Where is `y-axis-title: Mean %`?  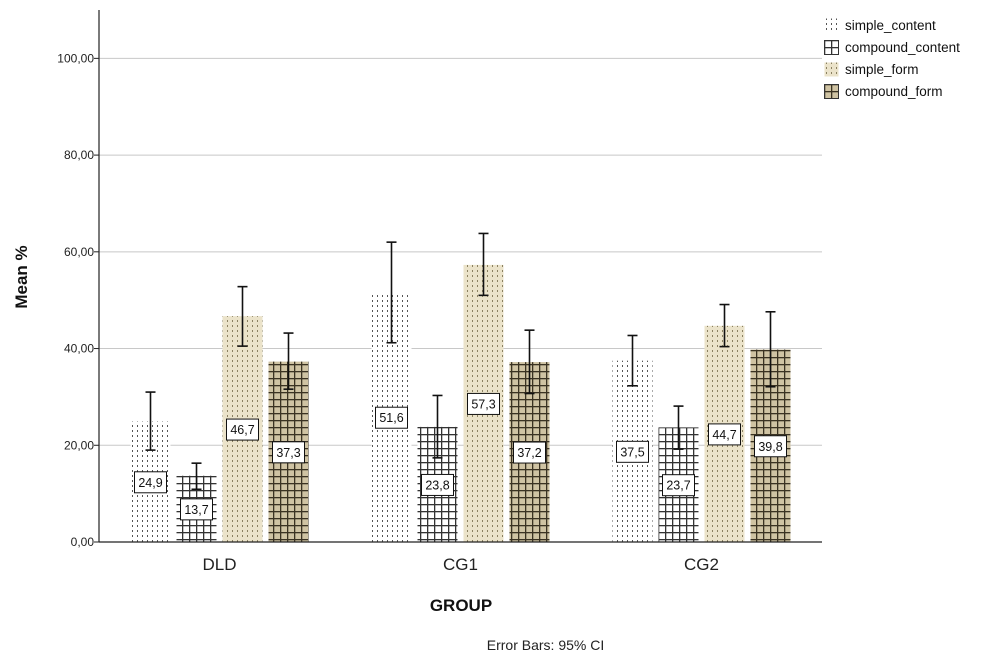 y-axis-title: Mean % is located at coordinates (21, 276).